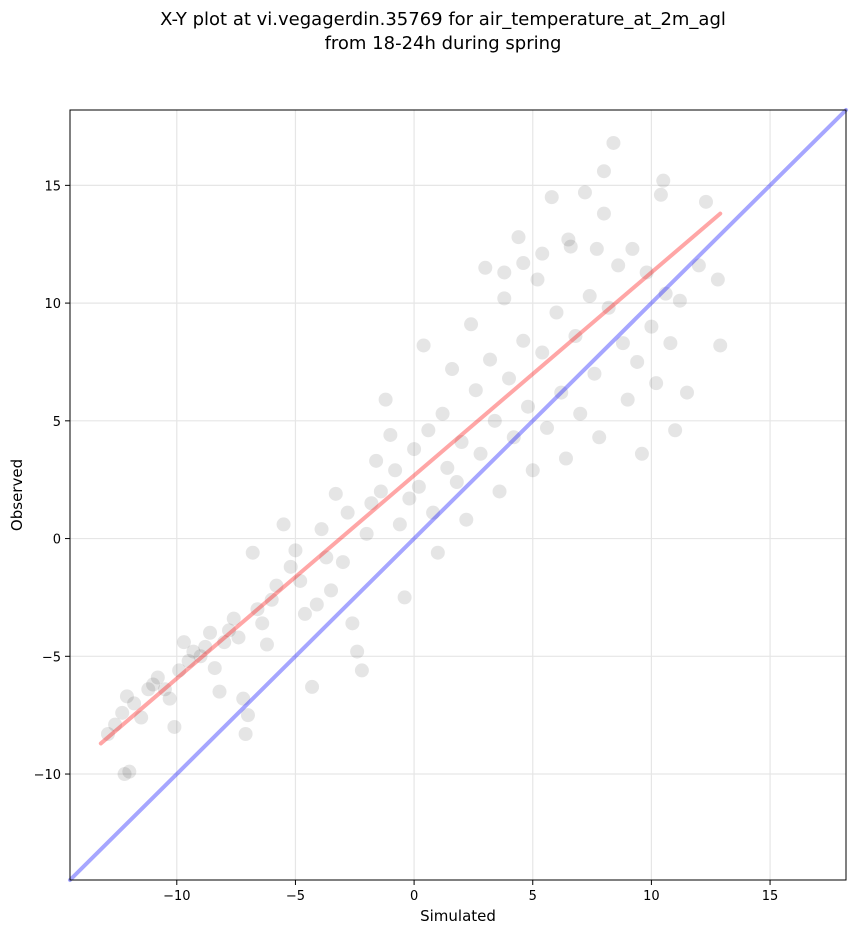  What do you see at coordinates (17, 495) in the screenshot?
I see `y-axis-label: Observed` at bounding box center [17, 495].